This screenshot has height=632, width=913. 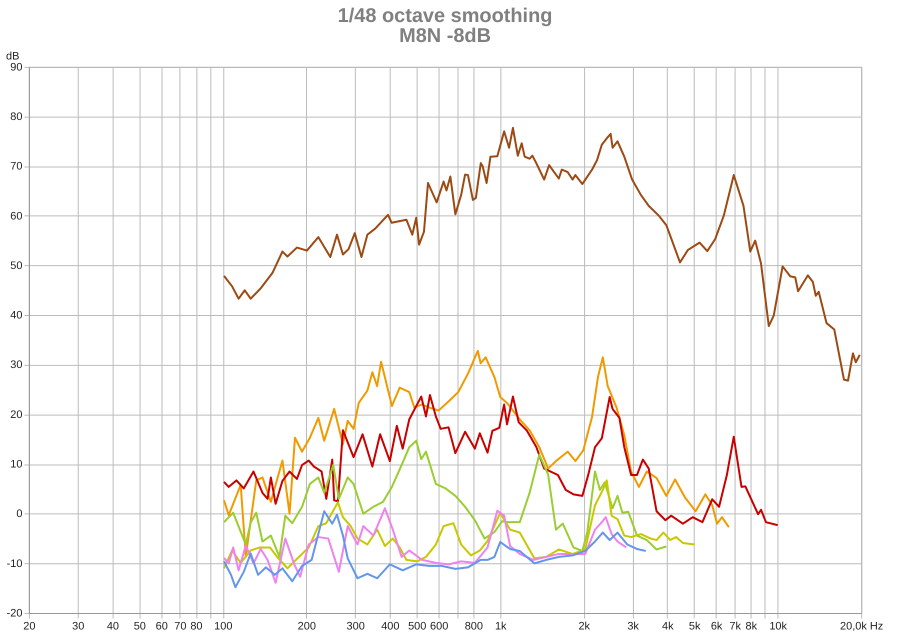 What do you see at coordinates (16, 67) in the screenshot?
I see `y-tick-label: 90` at bounding box center [16, 67].